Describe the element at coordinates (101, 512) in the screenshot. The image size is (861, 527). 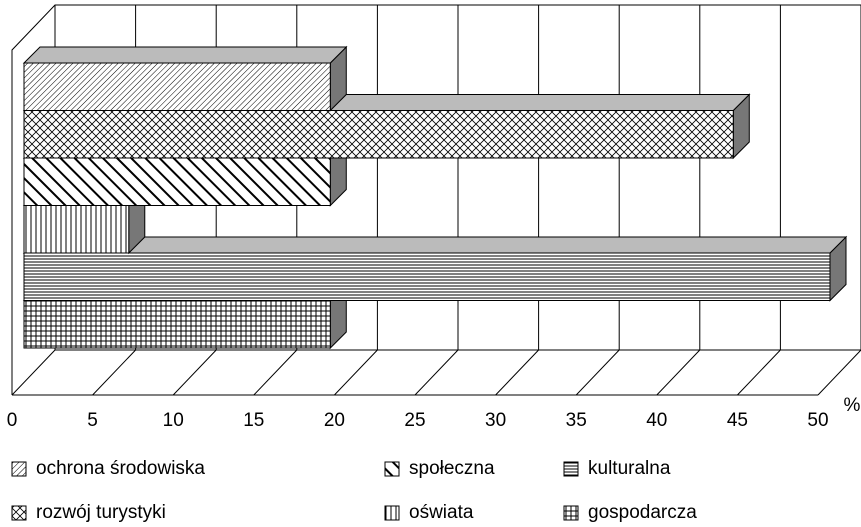
I see `legend-label: rozwój turystyki` at that location.